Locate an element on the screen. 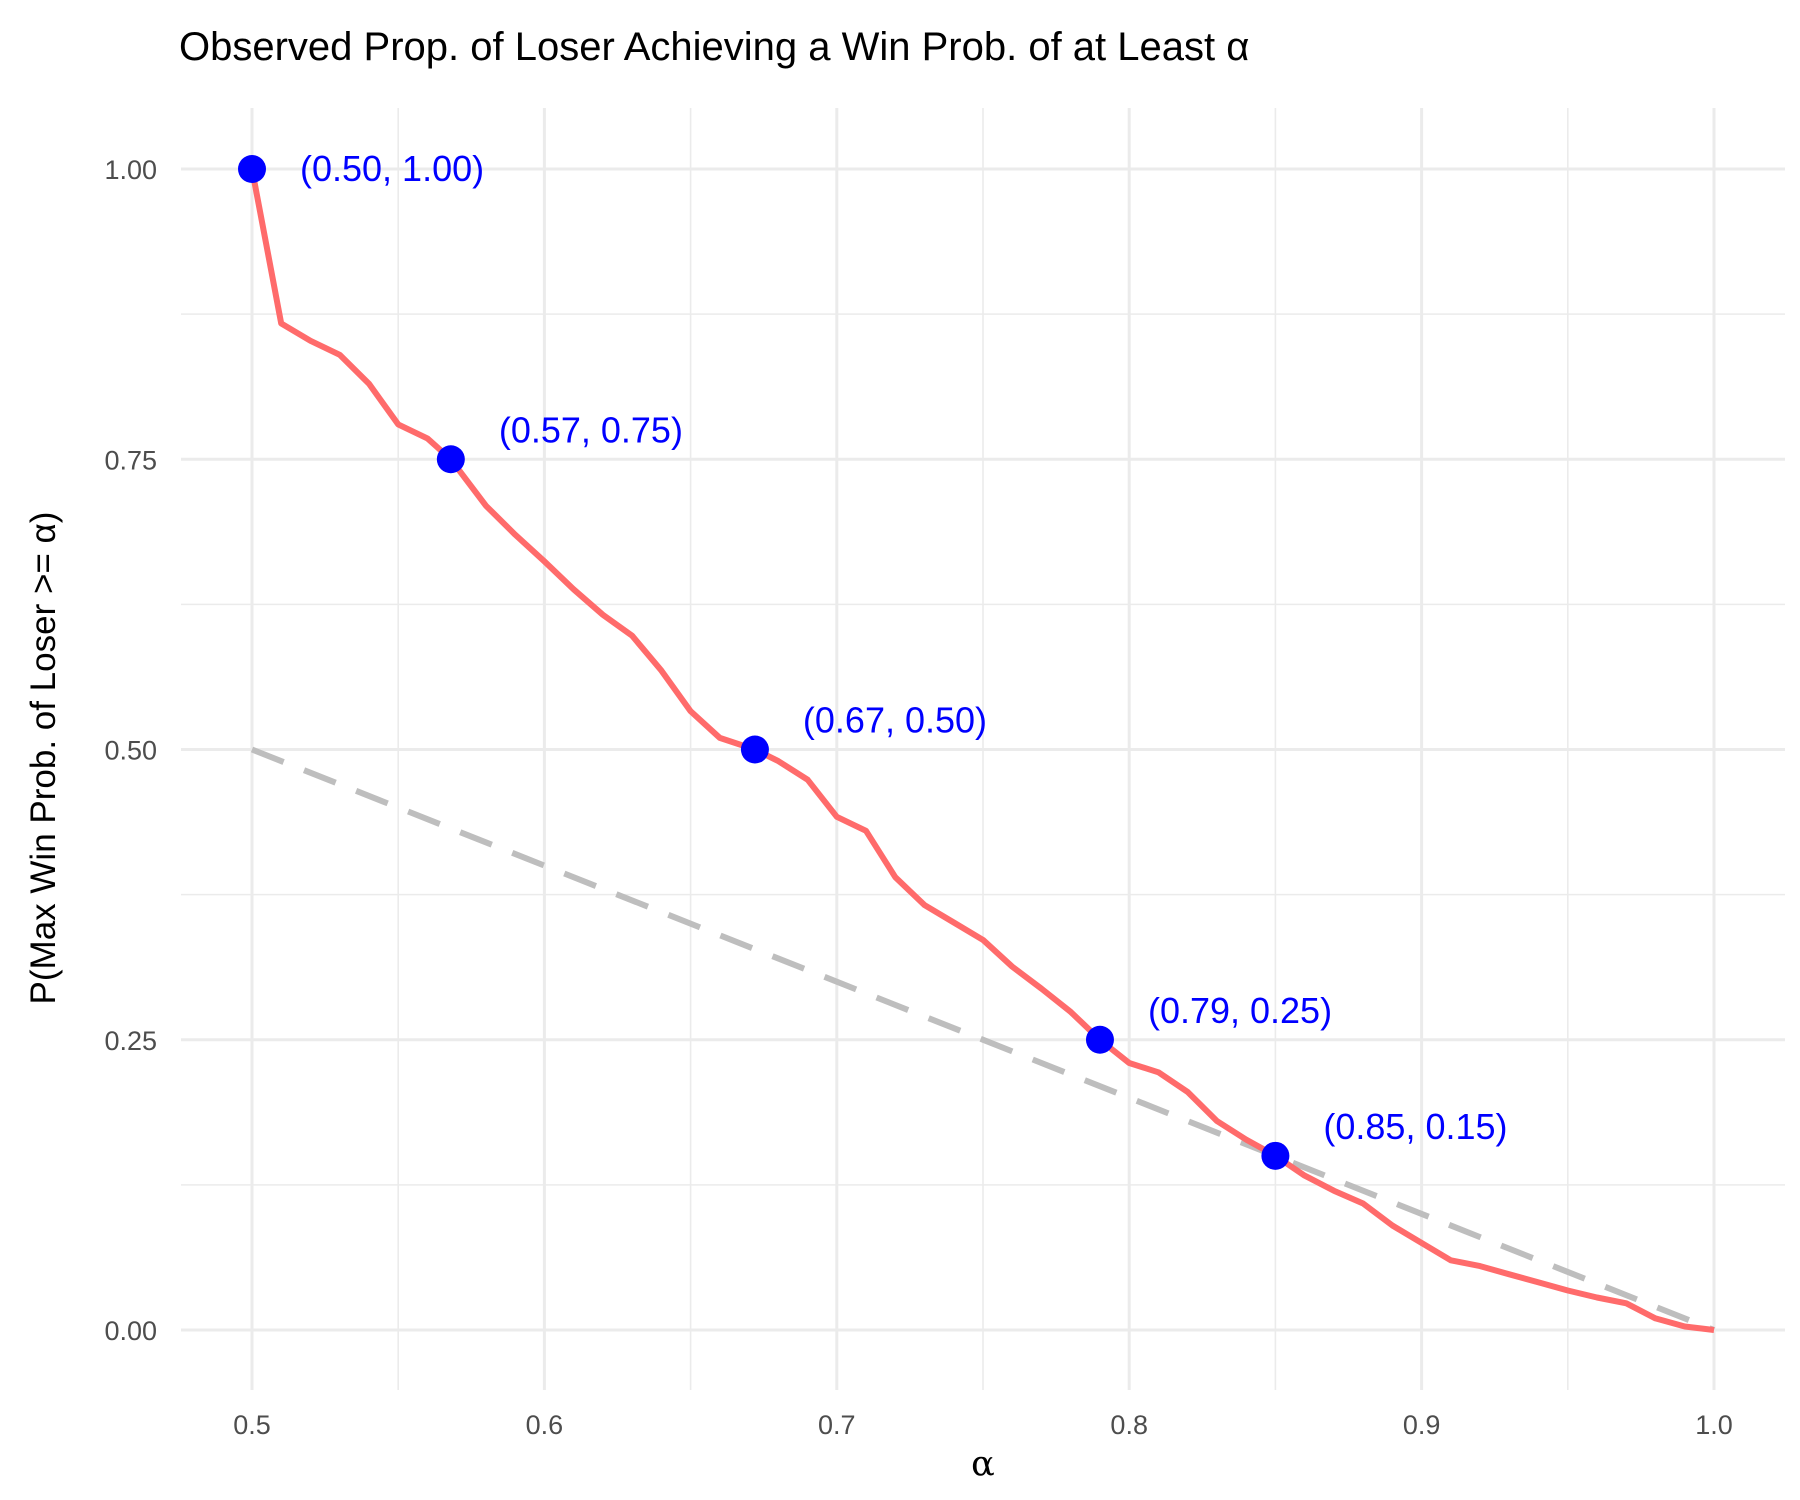 This screenshot has width=1800, height=1500. x-tick-label: 0.6 is located at coordinates (545, 1425).